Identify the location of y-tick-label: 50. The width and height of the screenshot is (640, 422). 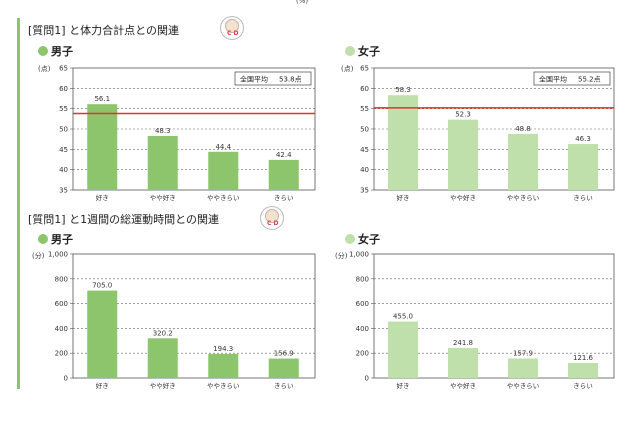
(364, 130).